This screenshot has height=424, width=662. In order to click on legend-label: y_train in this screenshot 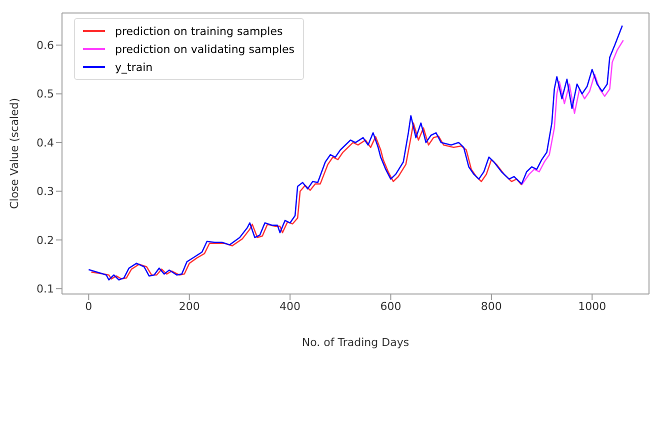, I will do `click(134, 67)`.